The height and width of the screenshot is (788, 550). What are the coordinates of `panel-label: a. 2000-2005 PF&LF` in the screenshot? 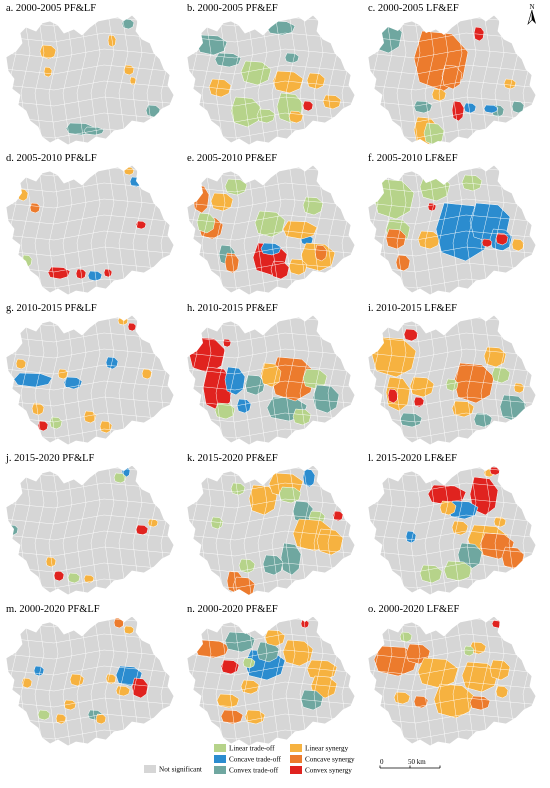 It's located at (51, 8).